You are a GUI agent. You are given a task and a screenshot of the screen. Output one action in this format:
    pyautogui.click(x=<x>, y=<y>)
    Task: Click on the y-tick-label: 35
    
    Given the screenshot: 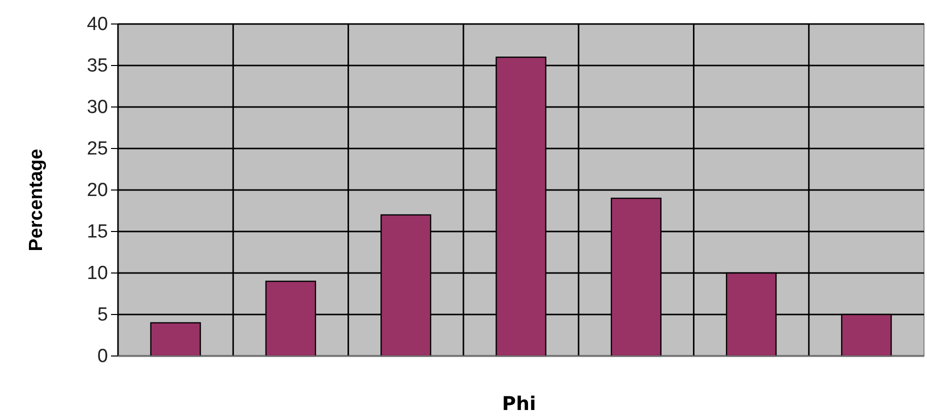 What is the action you would take?
    pyautogui.click(x=97, y=66)
    